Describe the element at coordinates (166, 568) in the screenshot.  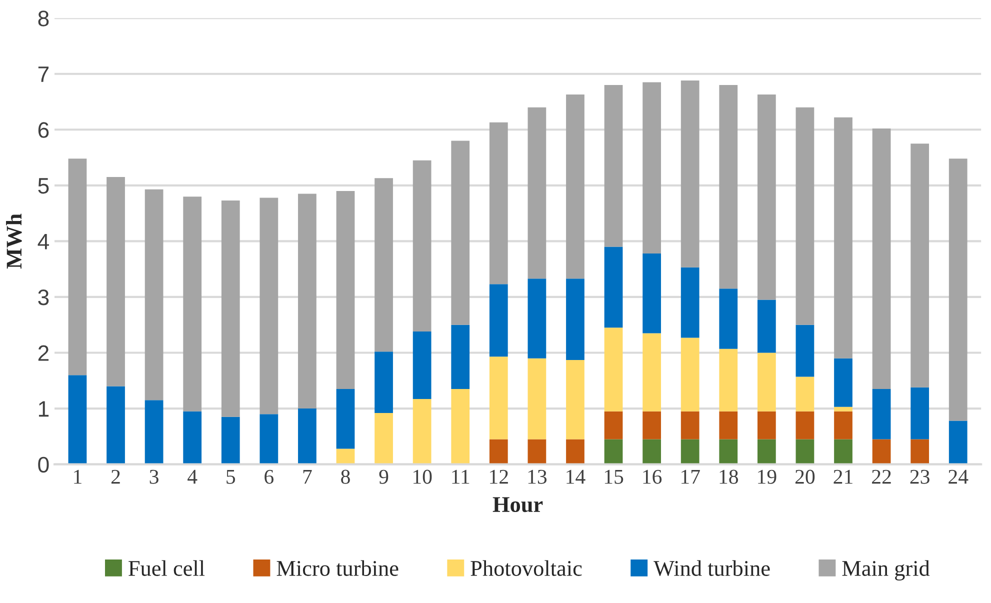
I see `legend-label: Fuel cell` at that location.